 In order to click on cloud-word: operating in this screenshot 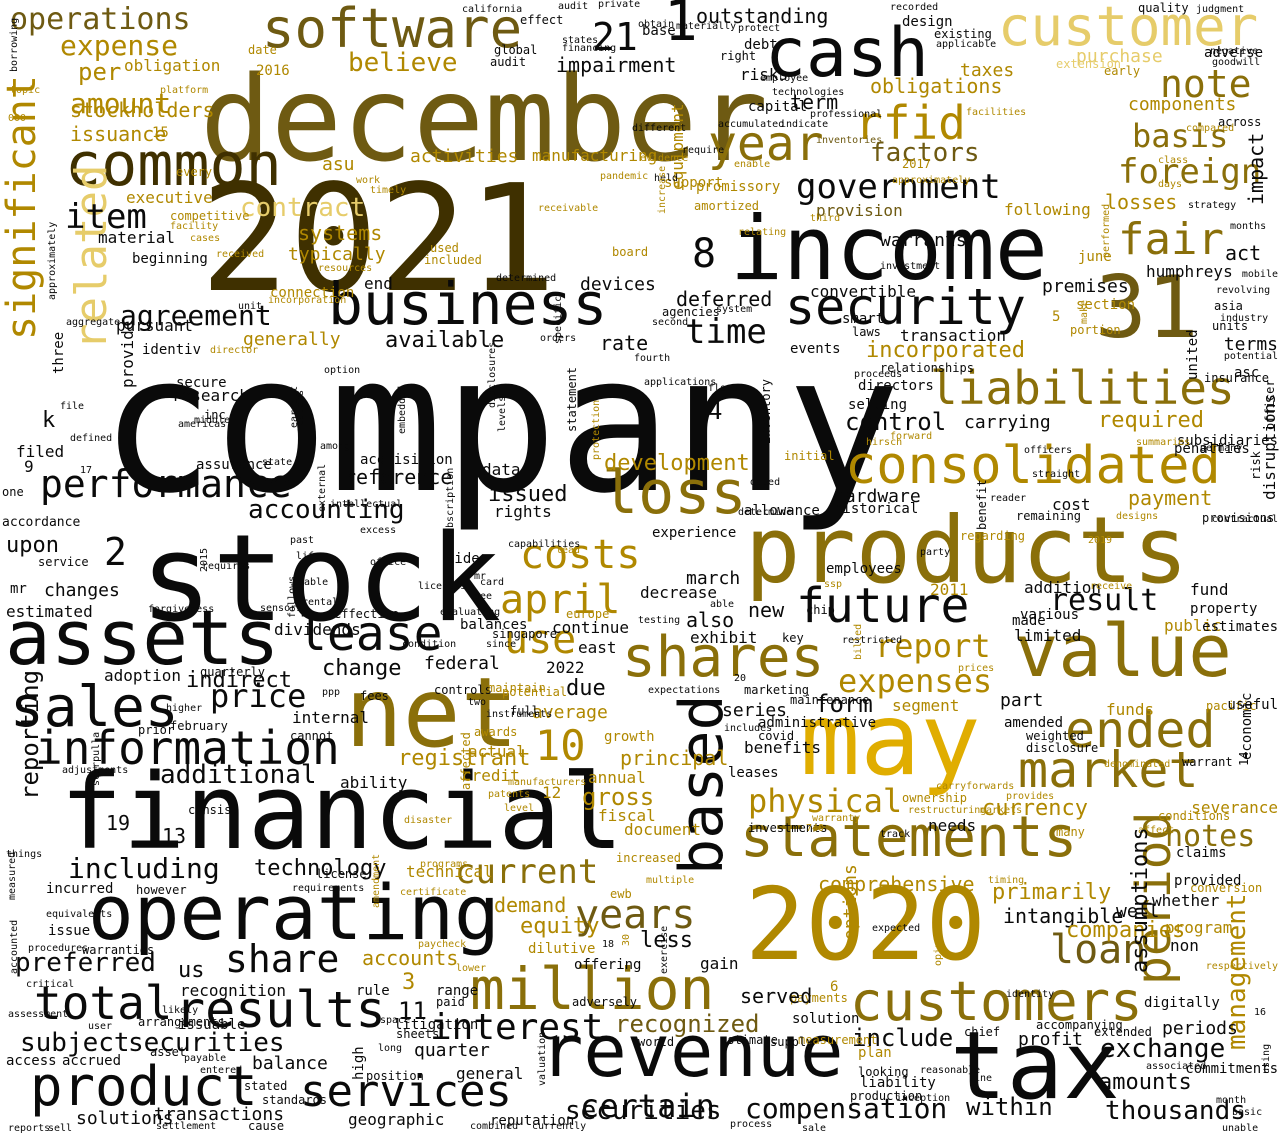, I will do `click(294, 912)`.